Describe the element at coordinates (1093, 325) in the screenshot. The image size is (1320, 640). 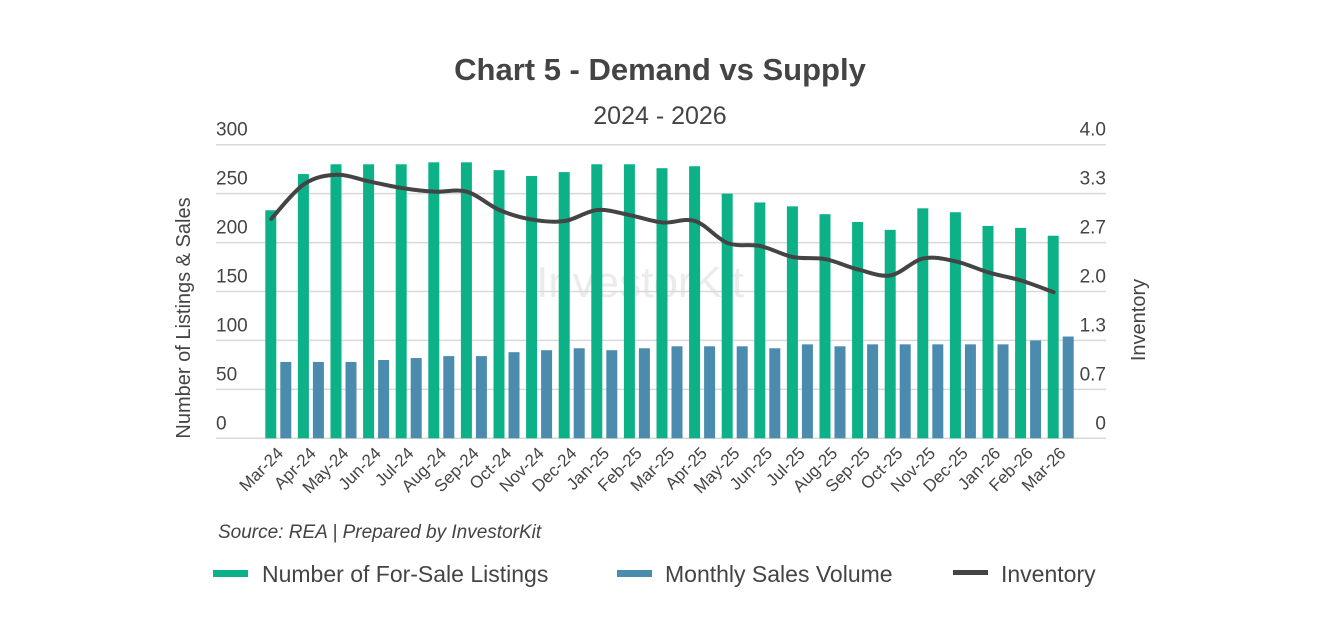
I see `y2-tick-label: 1.3` at that location.